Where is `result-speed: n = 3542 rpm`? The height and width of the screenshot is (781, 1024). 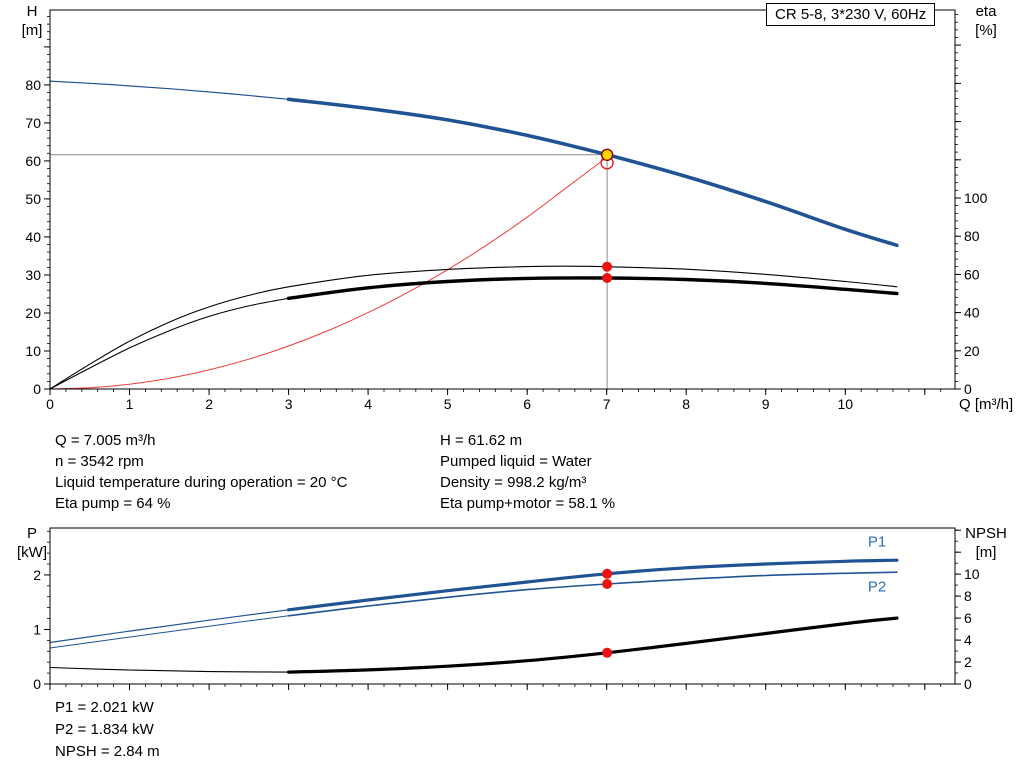 result-speed: n = 3542 rpm is located at coordinates (99, 461).